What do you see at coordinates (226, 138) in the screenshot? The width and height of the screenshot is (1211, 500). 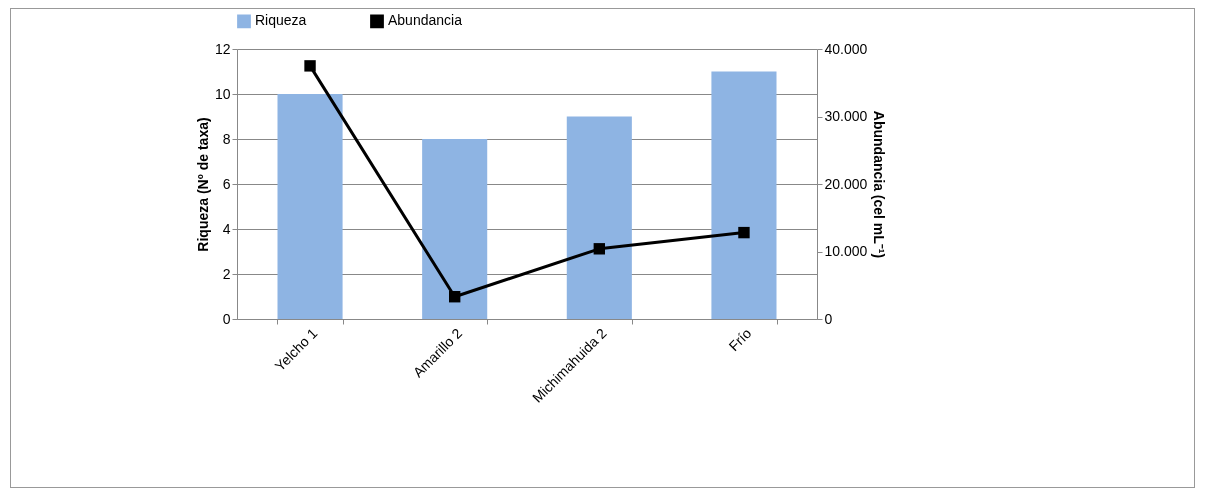 I see `y-tick-label: 8` at bounding box center [226, 138].